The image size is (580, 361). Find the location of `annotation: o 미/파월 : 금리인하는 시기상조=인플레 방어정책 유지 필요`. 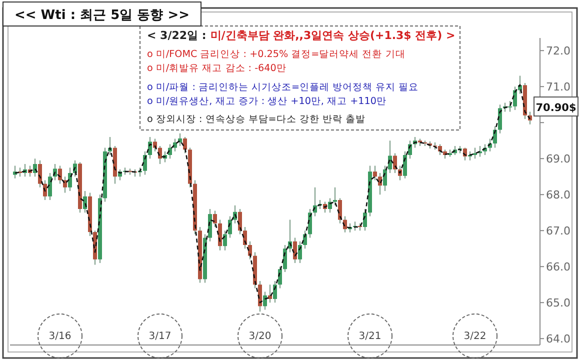

annotation: o 미/파월 : 금리인하는 시기상조=인플레 방어정책 유지 필요 is located at coordinates (283, 87).